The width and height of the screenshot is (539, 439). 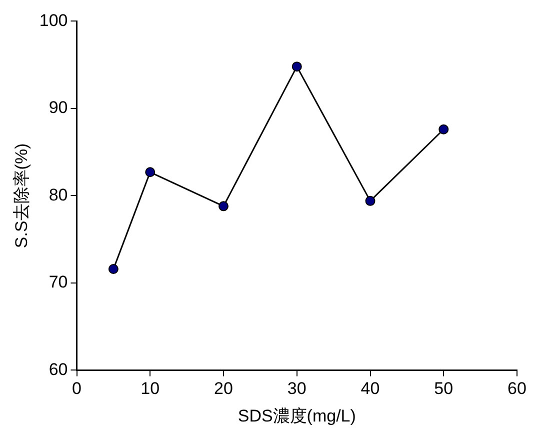 I want to click on x-tick-label: 40, so click(x=370, y=388).